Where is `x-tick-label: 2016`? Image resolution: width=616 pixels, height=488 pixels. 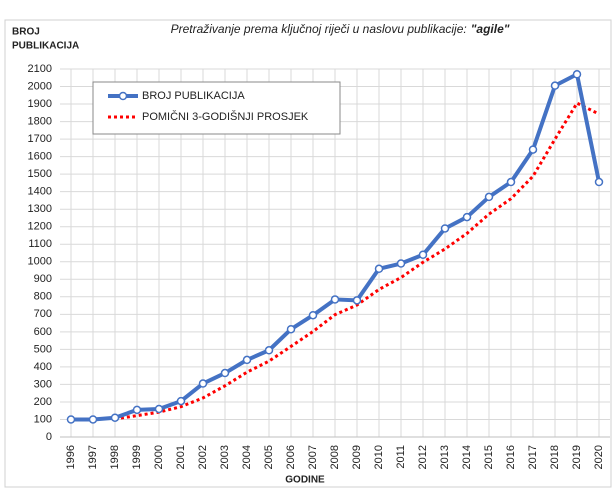
x-tick-label: 2016 is located at coordinates (511, 457).